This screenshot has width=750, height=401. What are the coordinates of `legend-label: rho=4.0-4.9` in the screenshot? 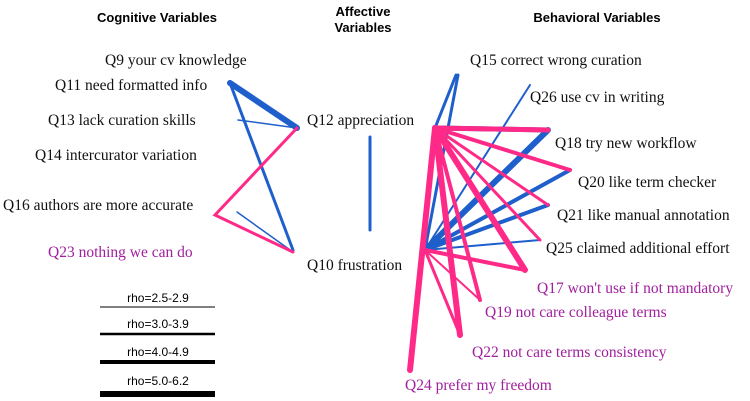 It's located at (158, 352).